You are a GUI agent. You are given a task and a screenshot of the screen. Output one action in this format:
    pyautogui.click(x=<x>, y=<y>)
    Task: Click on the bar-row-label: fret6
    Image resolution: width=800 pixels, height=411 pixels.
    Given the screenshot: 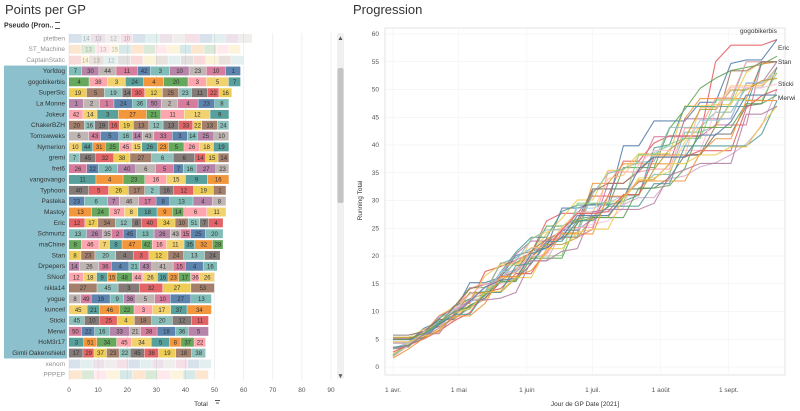 What is the action you would take?
    pyautogui.click(x=58, y=169)
    